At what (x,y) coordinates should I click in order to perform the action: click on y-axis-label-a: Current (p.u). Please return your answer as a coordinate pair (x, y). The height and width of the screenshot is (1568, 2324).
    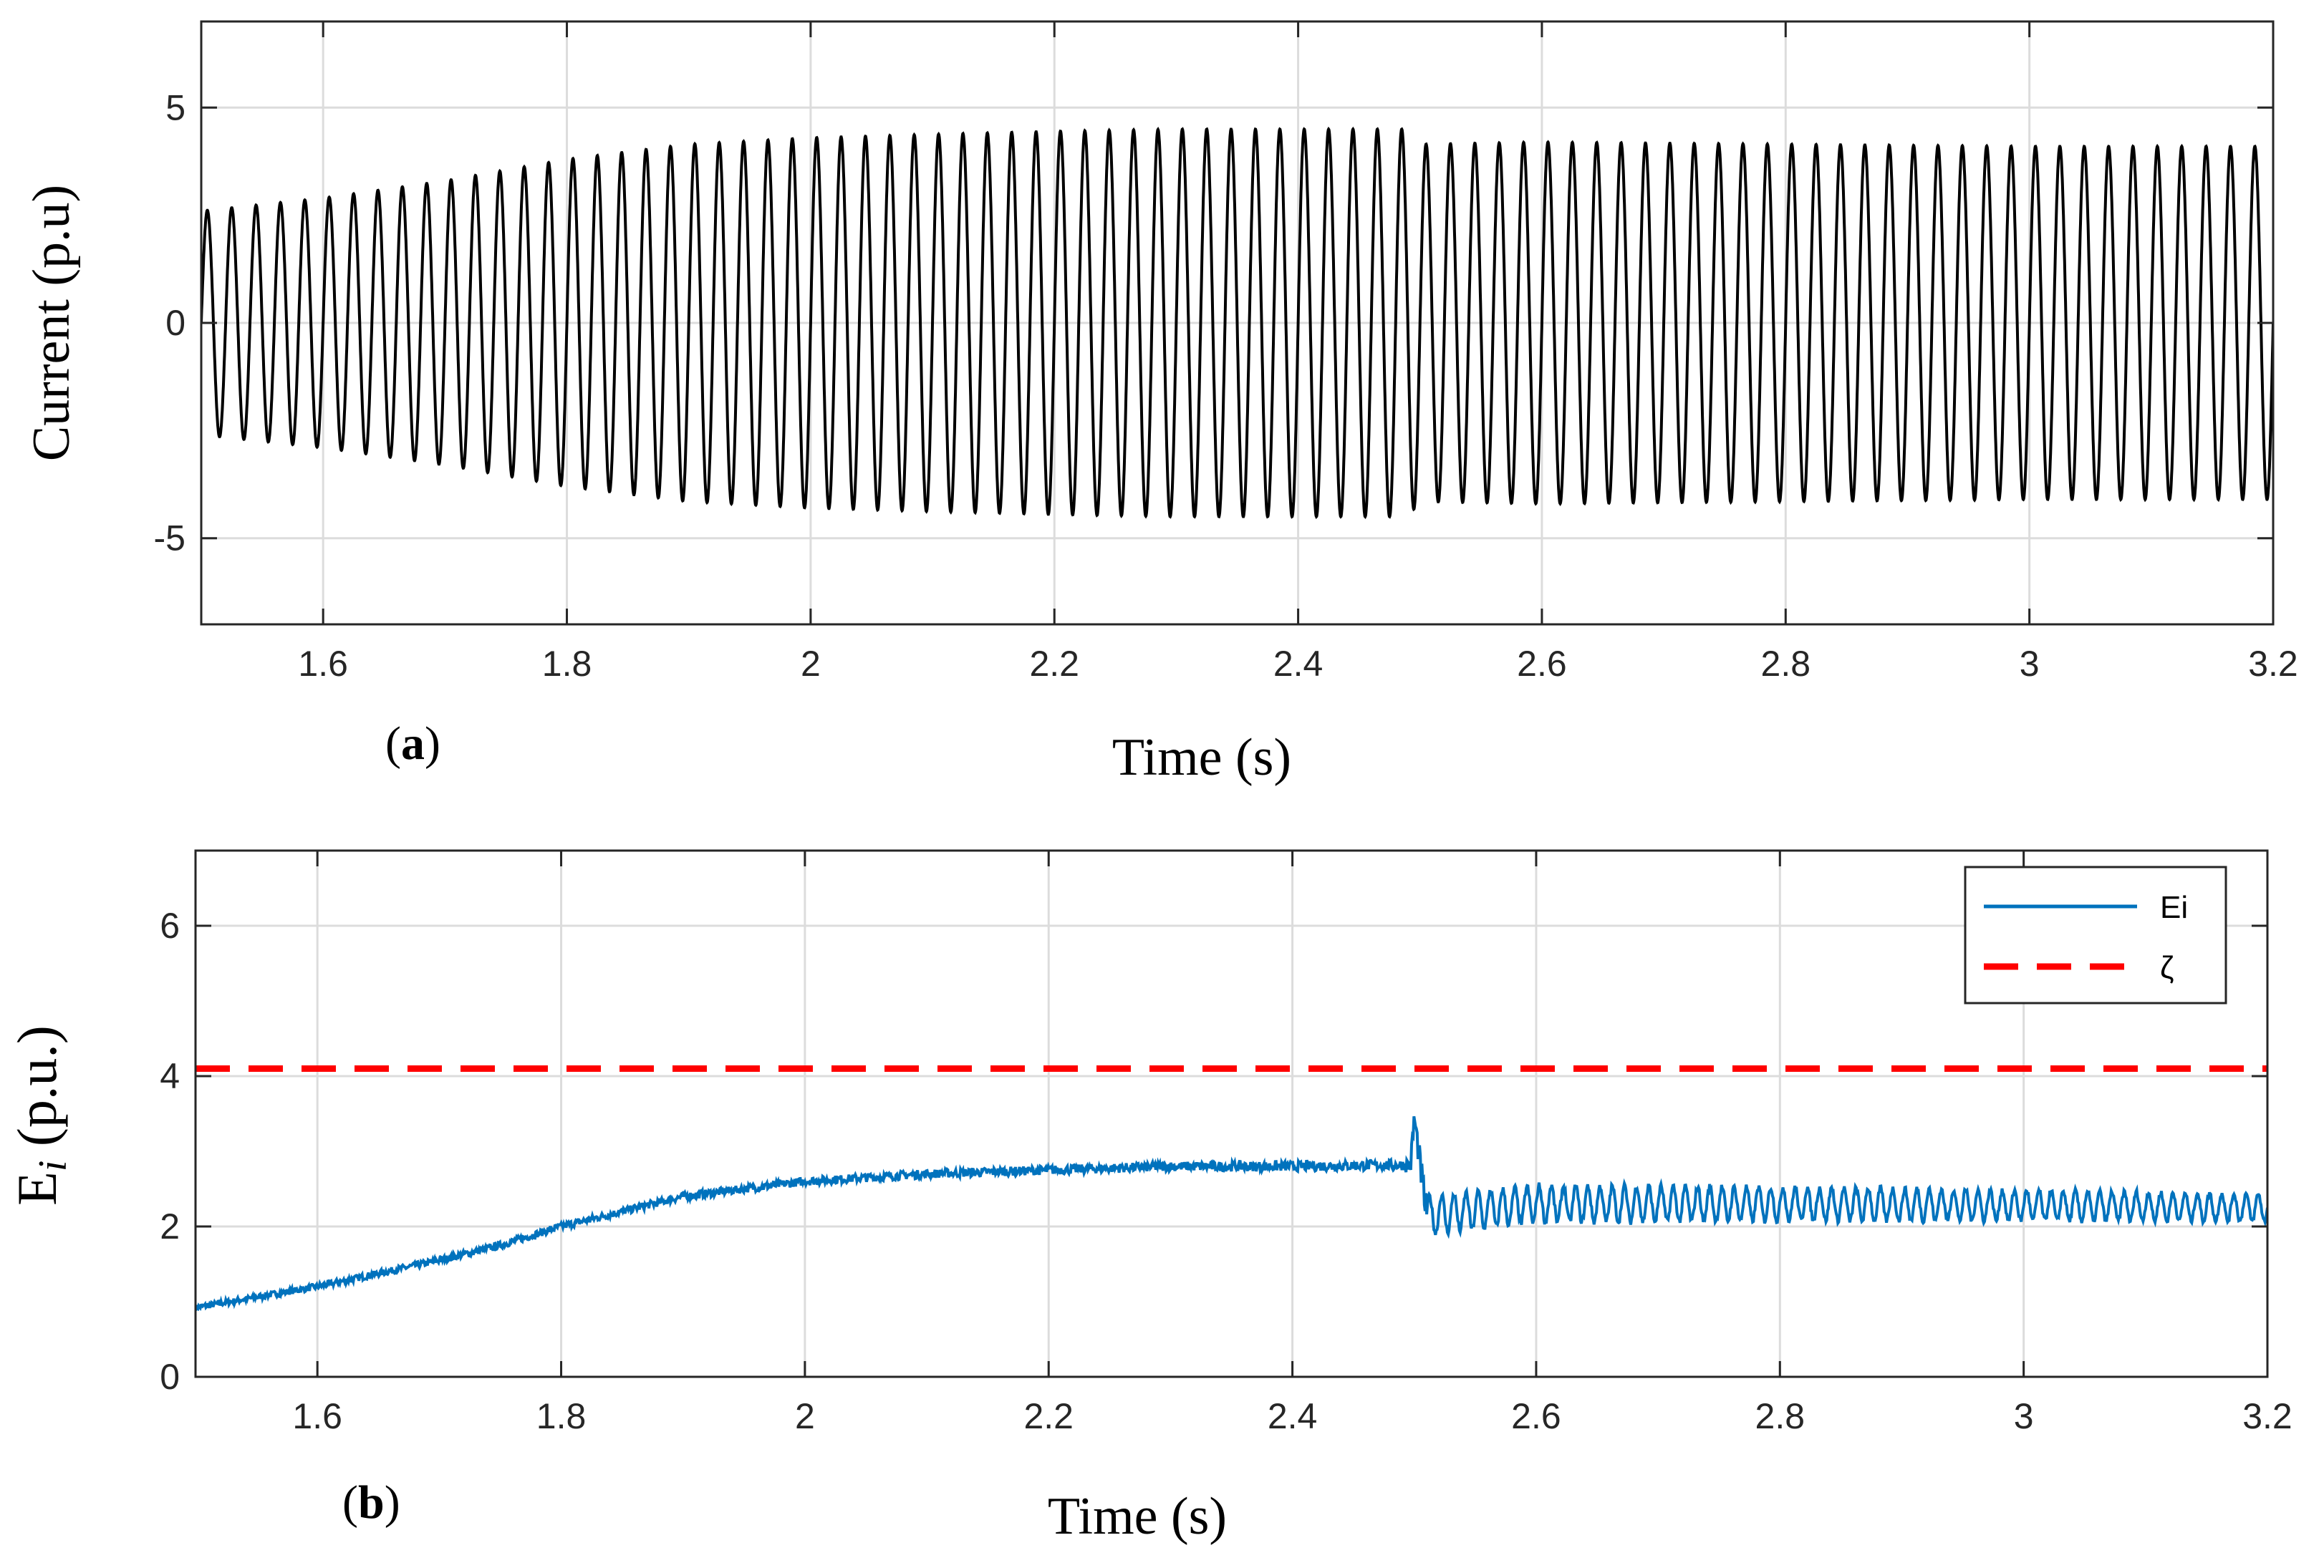
    Looking at the image, I should click on (51, 323).